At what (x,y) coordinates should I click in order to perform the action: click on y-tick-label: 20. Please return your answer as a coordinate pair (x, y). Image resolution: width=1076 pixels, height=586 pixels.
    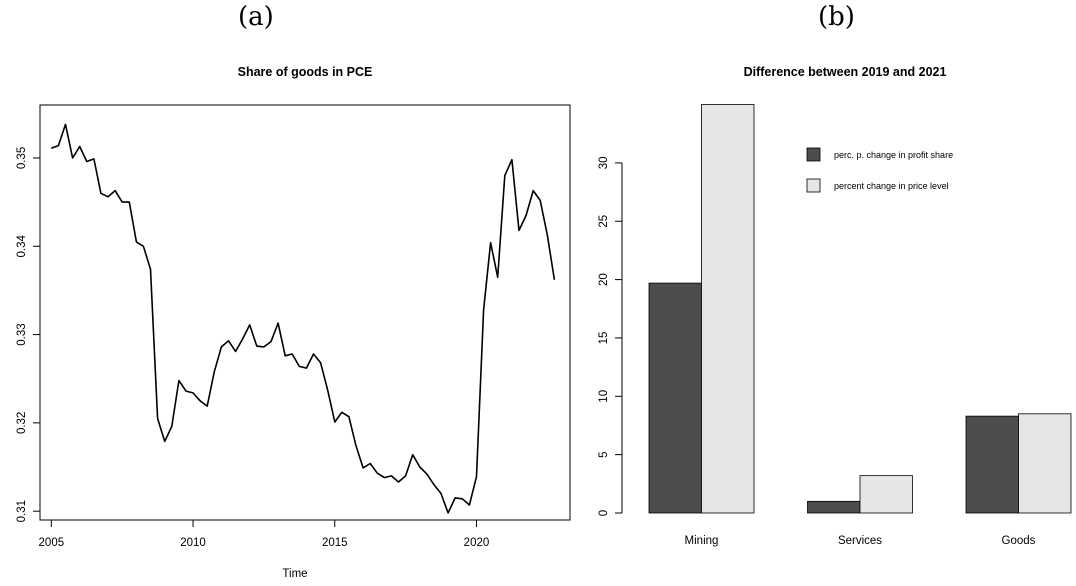
    Looking at the image, I should click on (604, 279).